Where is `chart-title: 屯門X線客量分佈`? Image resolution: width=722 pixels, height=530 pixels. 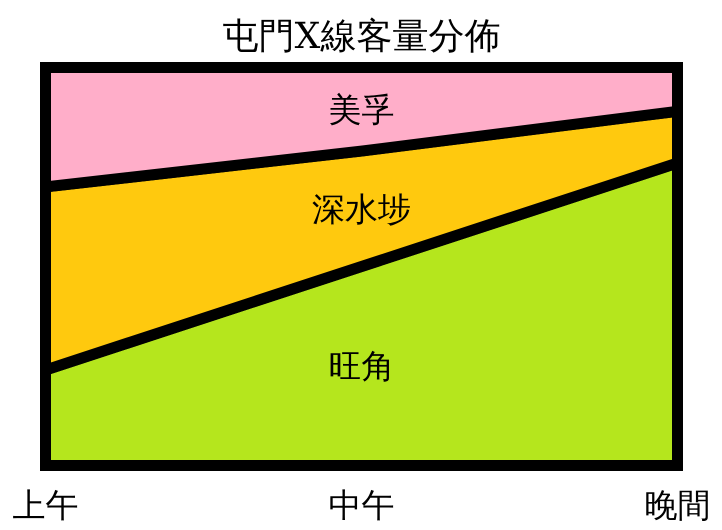
chart-title: 屯門X線客量分佈 is located at coordinates (361, 36).